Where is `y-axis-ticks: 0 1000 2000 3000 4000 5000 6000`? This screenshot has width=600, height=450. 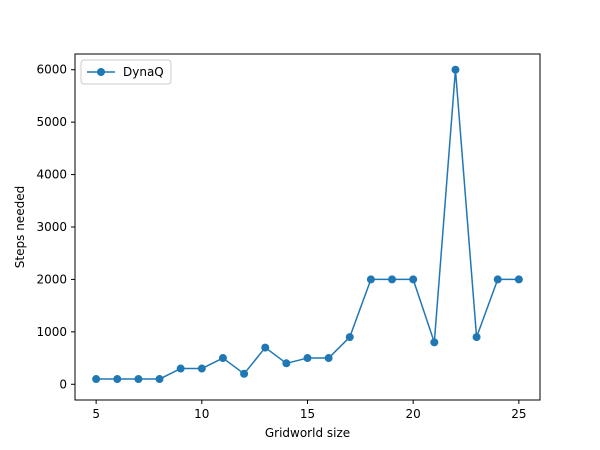
y-axis-ticks: 0 1000 2000 3000 4000 5000 6000 is located at coordinates (55, 227).